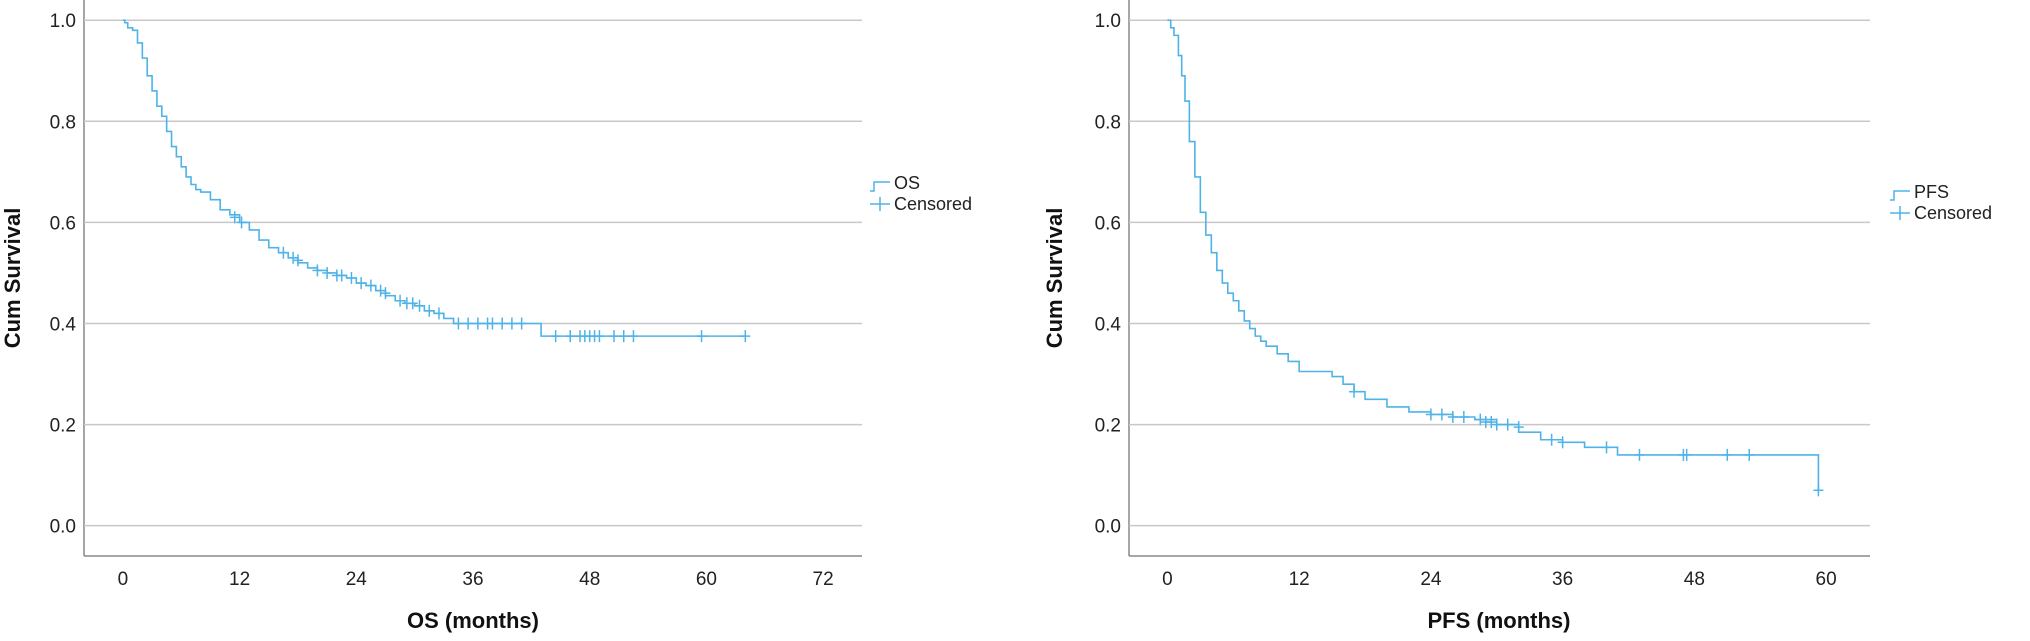 This screenshot has height=641, width=2030. I want to click on legend-series-label: PFS, so click(1931, 192).